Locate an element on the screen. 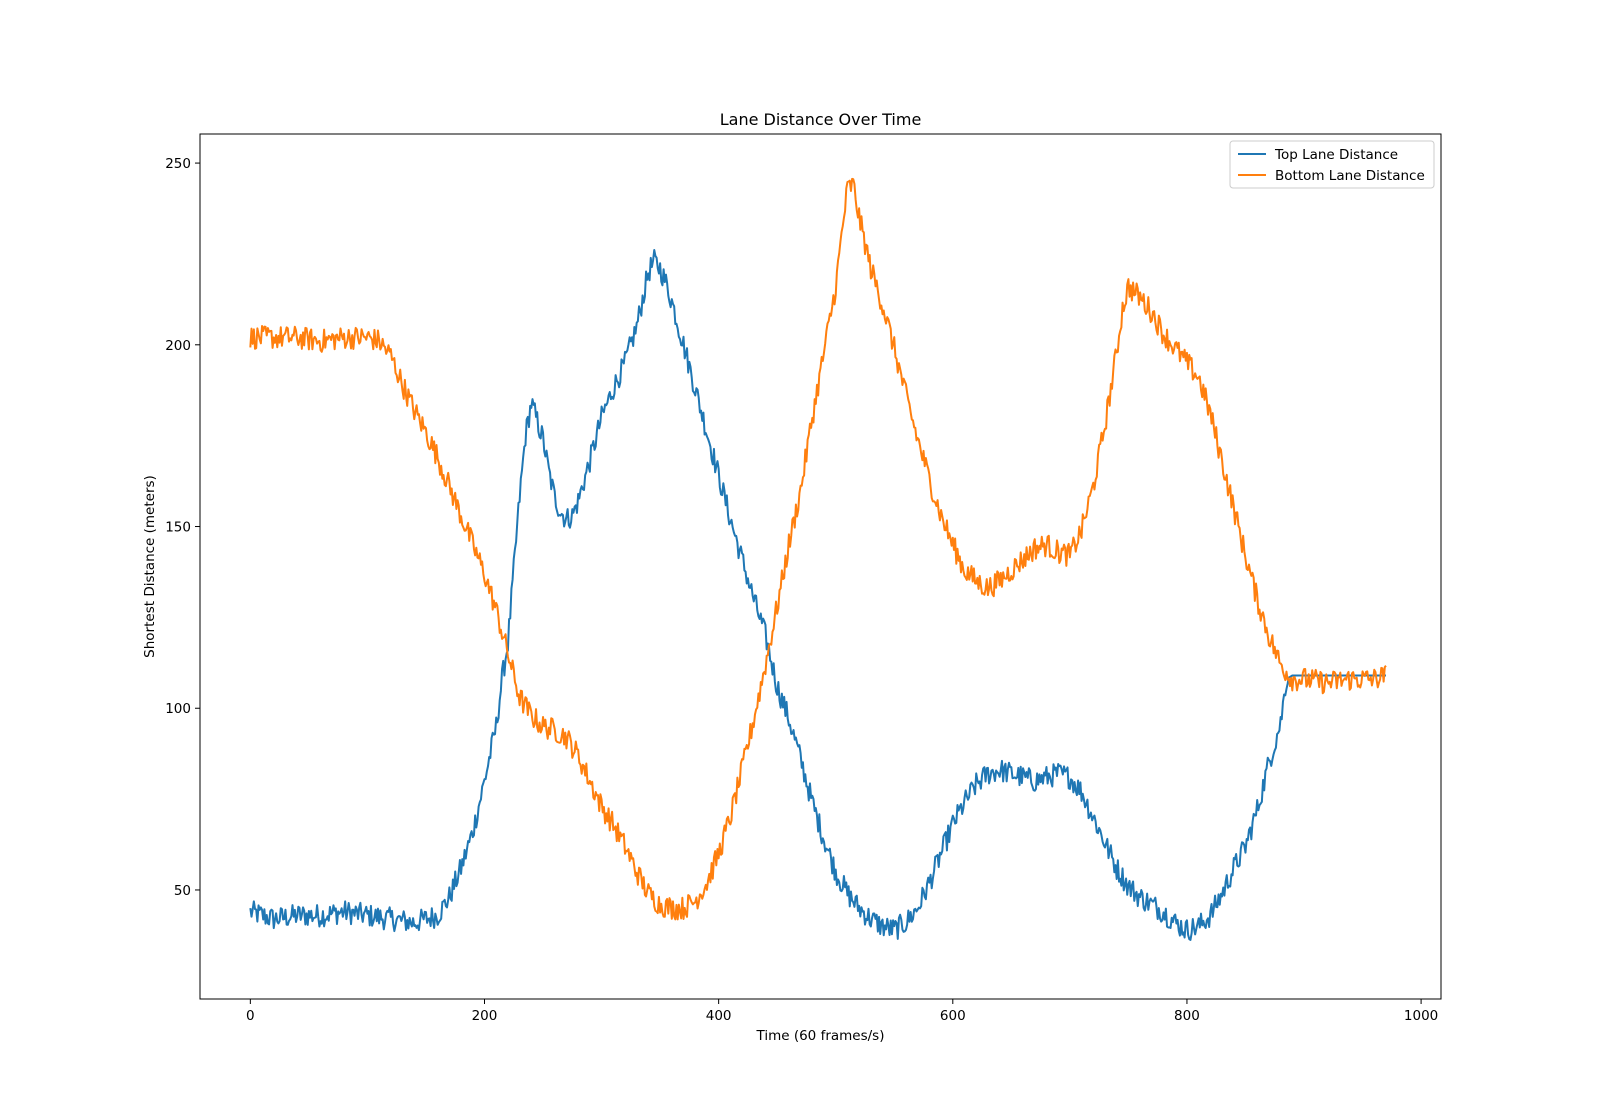  legend-label-bottom-lane: Bottom Lane Distance is located at coordinates (1350, 176).